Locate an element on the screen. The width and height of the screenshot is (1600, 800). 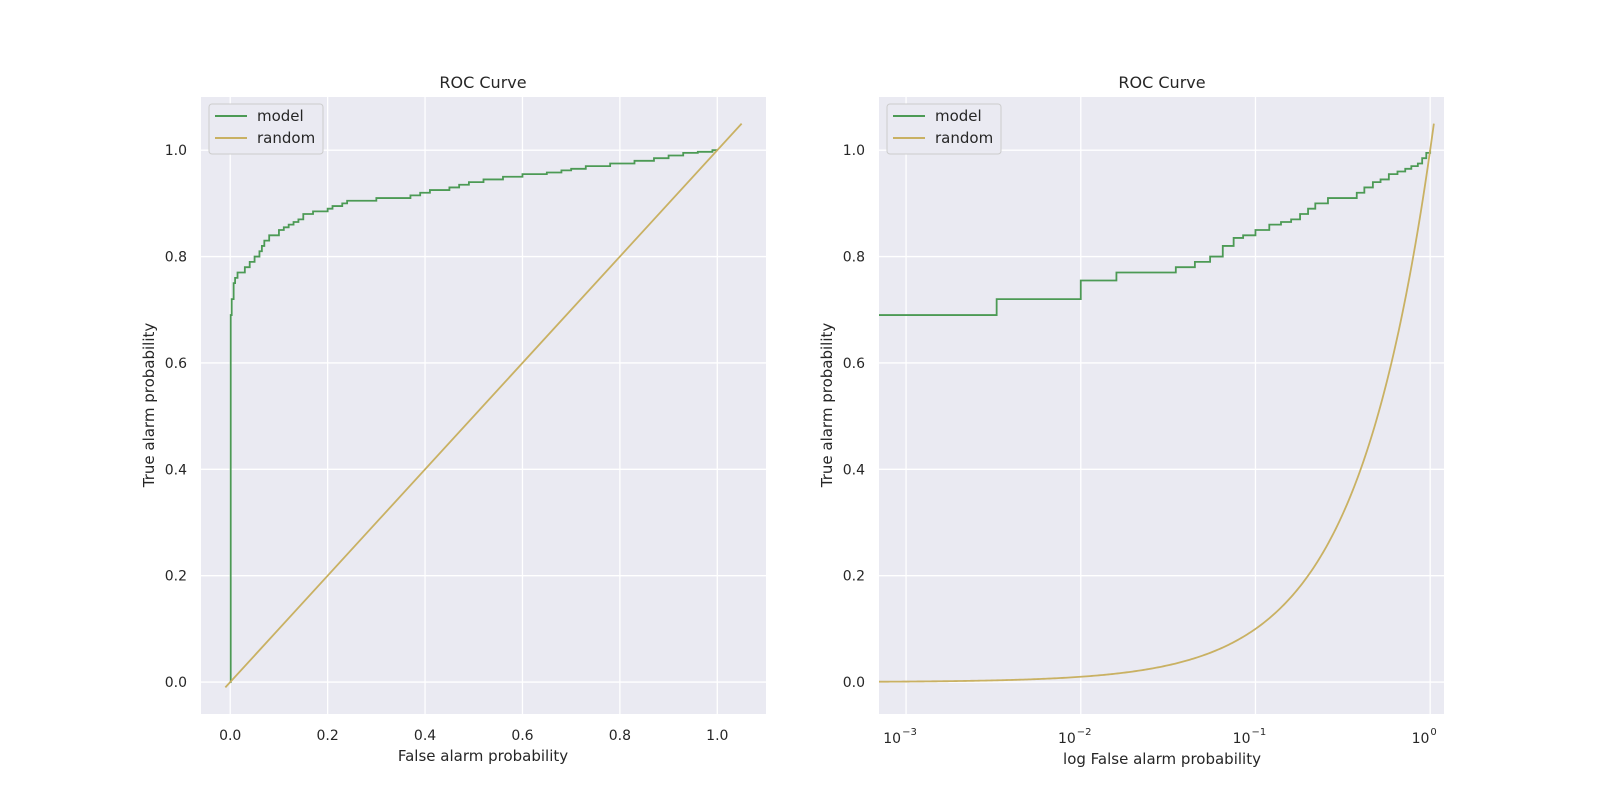
left-y-tick-label: 0.8 is located at coordinates (176, 258).